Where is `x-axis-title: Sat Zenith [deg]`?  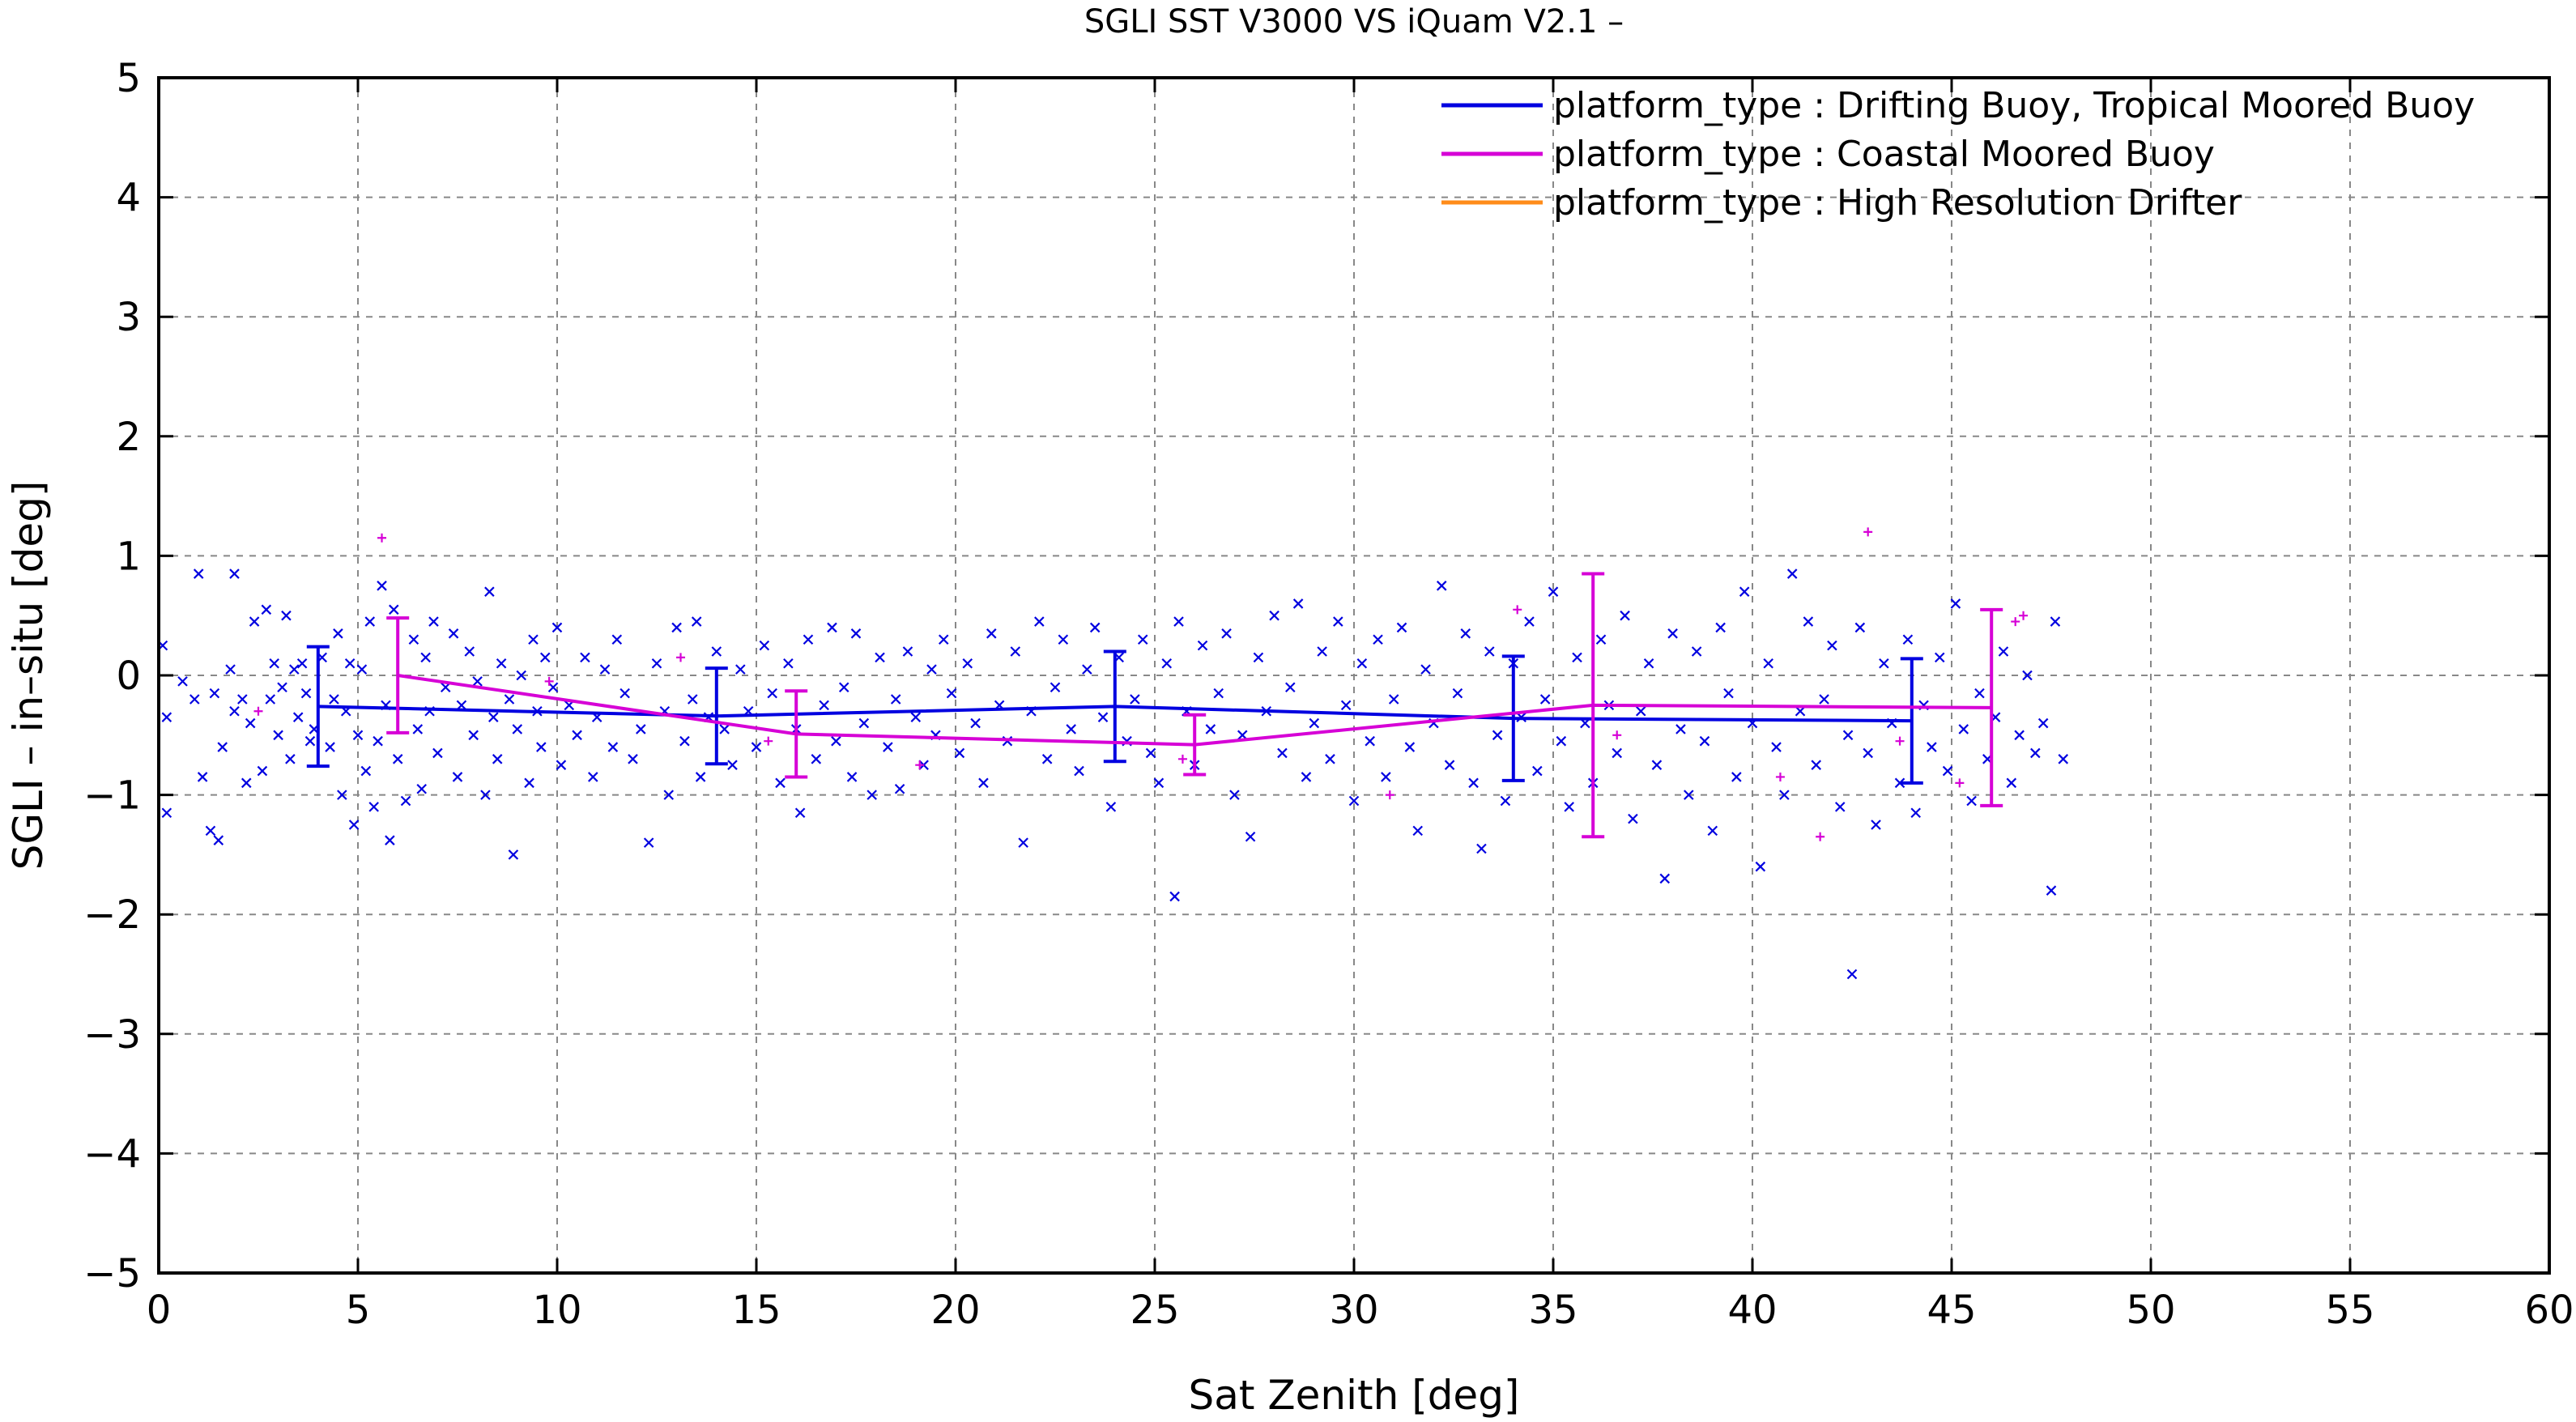
x-axis-title: Sat Zenith [deg] is located at coordinates (1354, 1395).